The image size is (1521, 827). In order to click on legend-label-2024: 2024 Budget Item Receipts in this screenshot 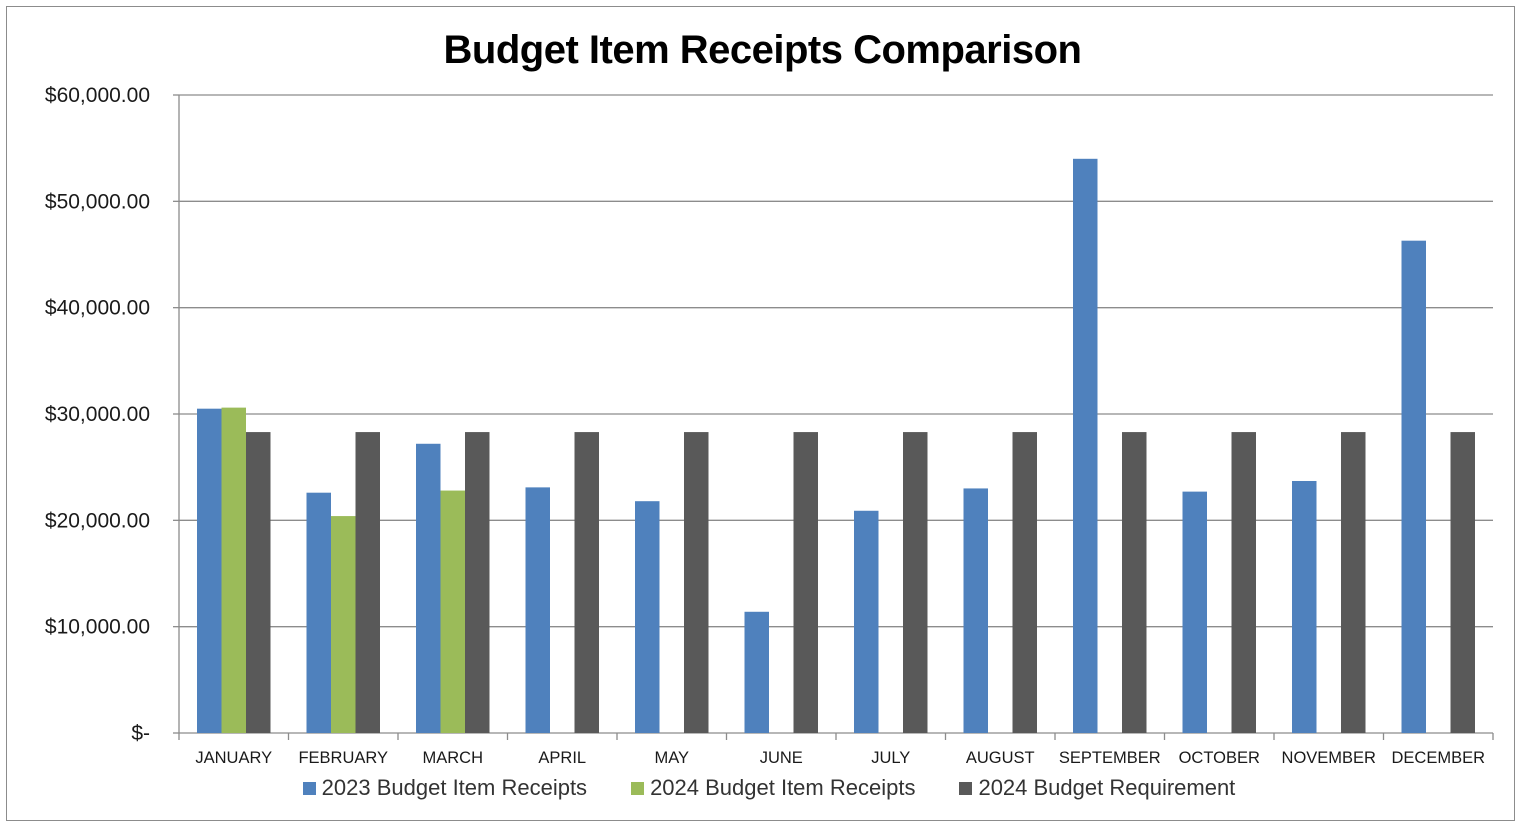, I will do `click(783, 787)`.